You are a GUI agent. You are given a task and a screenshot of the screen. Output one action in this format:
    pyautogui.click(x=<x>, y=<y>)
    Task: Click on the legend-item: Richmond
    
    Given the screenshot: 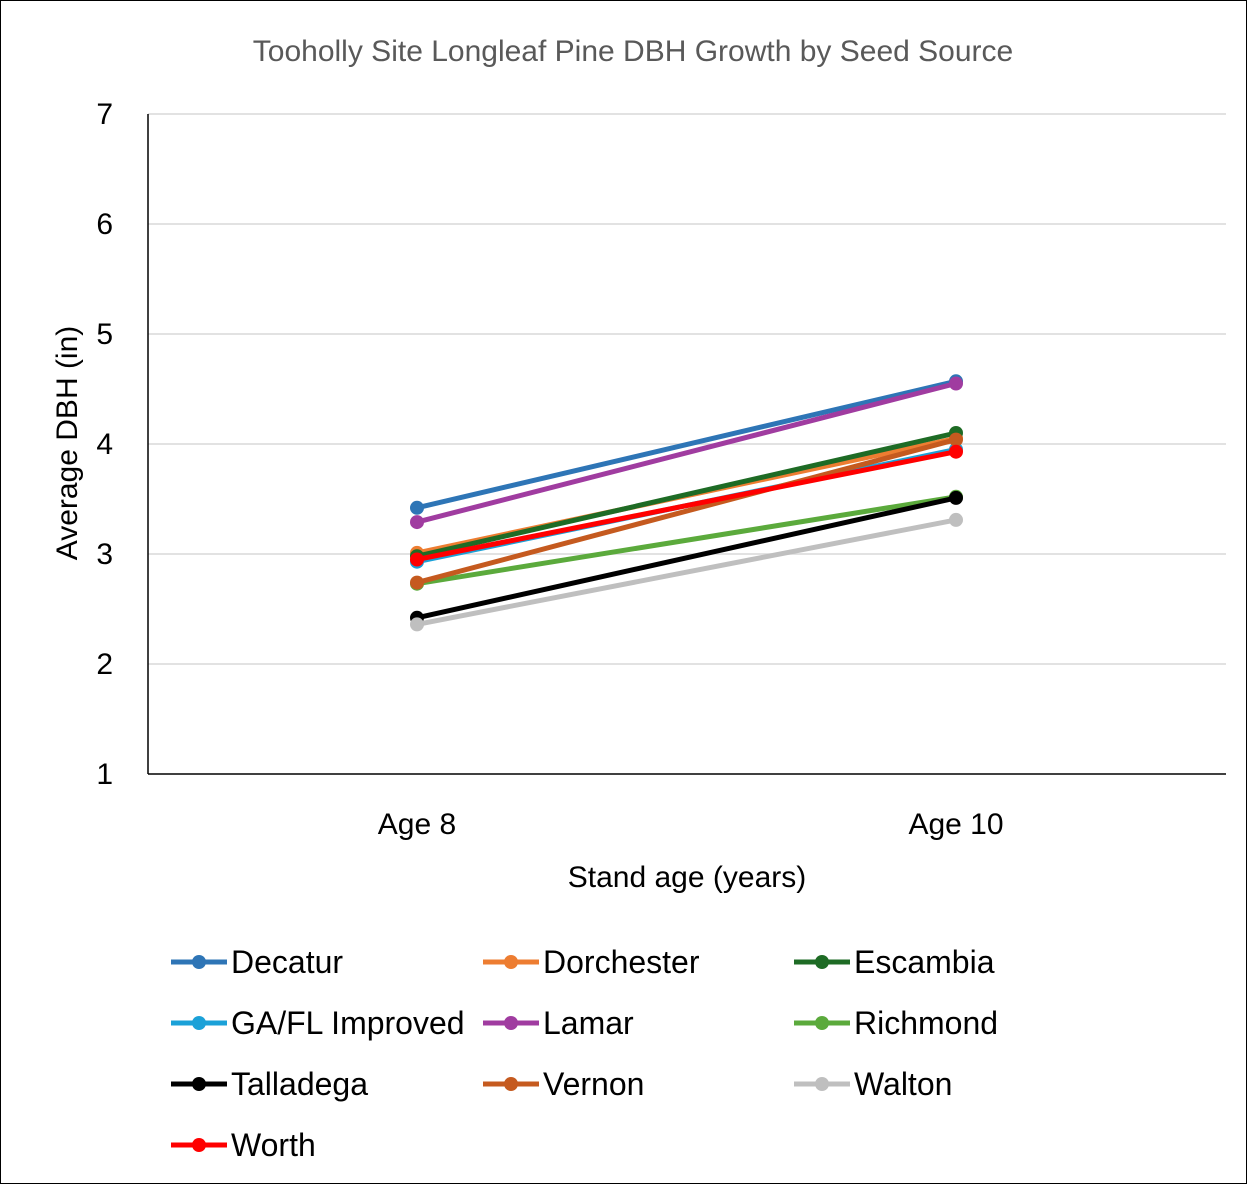 What is the action you would take?
    pyautogui.click(x=896, y=1023)
    